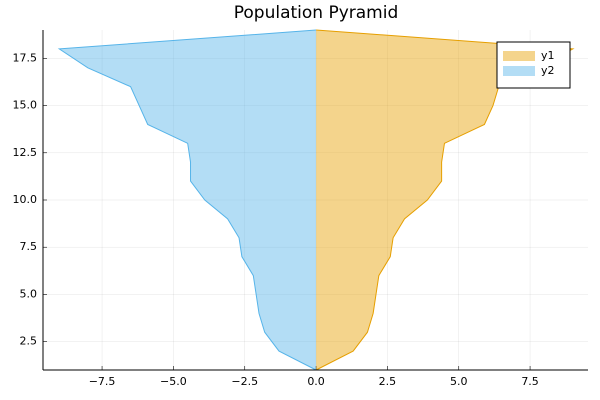 This screenshot has height=400, width=600. I want to click on legend-label: y2, so click(548, 70).